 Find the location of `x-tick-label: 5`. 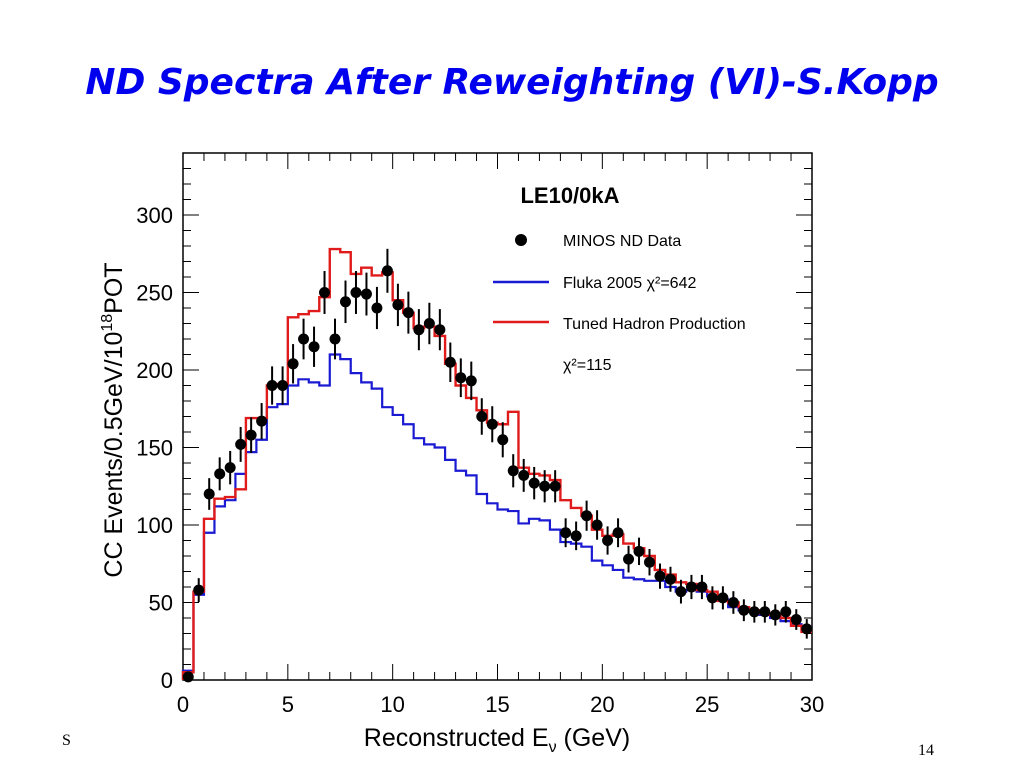

x-tick-label: 5 is located at coordinates (288, 704).